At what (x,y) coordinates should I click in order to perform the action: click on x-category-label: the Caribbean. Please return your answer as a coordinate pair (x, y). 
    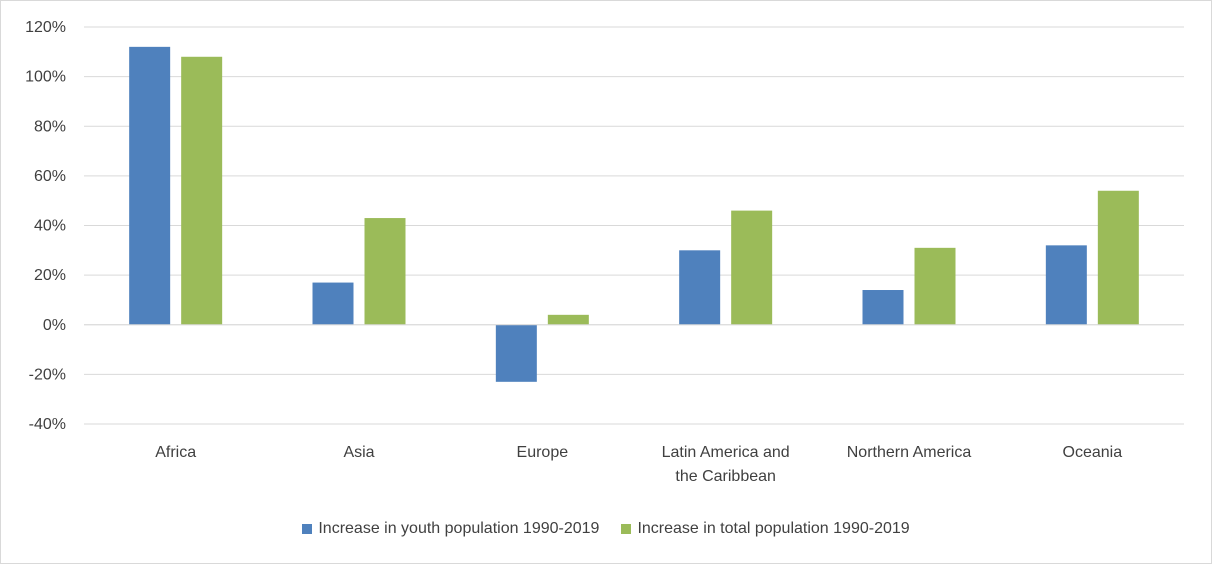
    Looking at the image, I should click on (725, 476).